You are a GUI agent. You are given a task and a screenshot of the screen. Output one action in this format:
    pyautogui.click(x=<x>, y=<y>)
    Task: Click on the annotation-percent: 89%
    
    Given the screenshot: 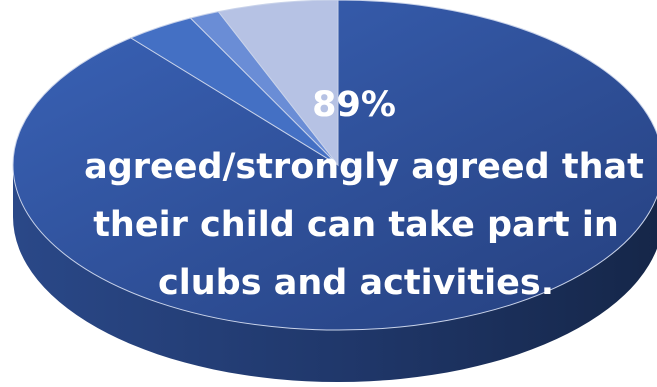 What is the action you would take?
    pyautogui.click(x=354, y=105)
    